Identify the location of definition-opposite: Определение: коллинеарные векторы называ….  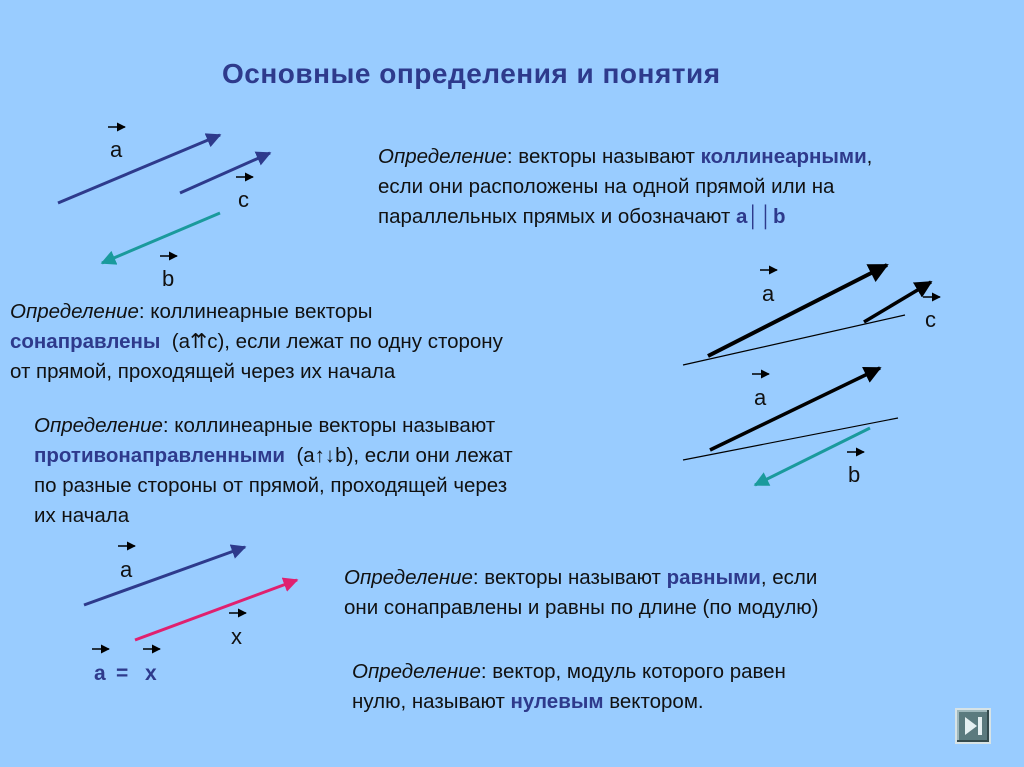
(273, 471).